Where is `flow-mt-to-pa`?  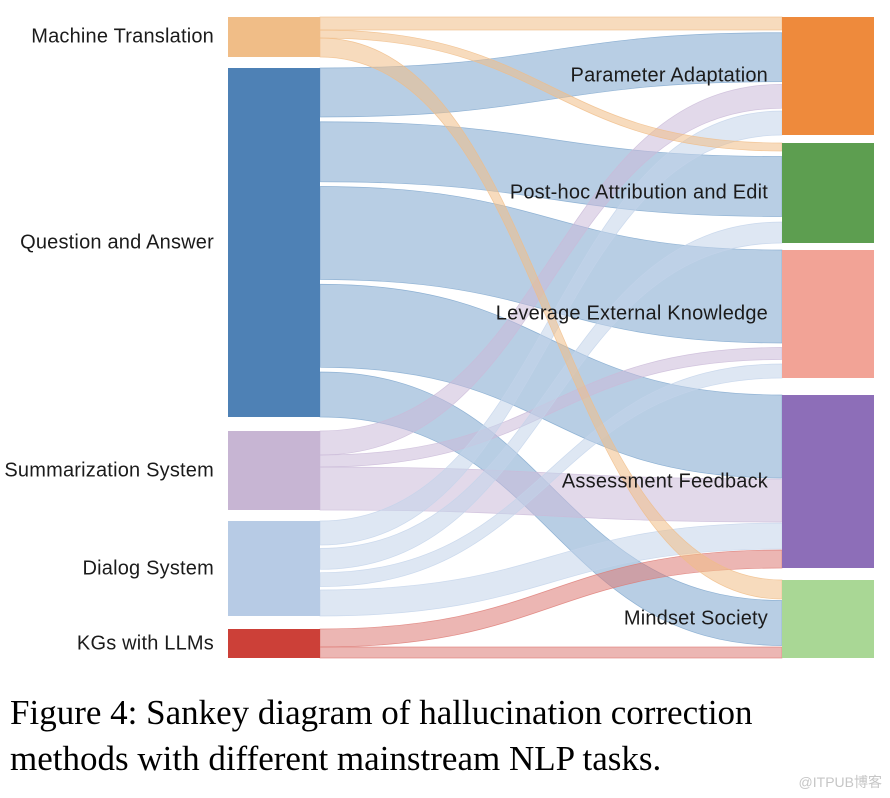 flow-mt-to-pa is located at coordinates (551, 23).